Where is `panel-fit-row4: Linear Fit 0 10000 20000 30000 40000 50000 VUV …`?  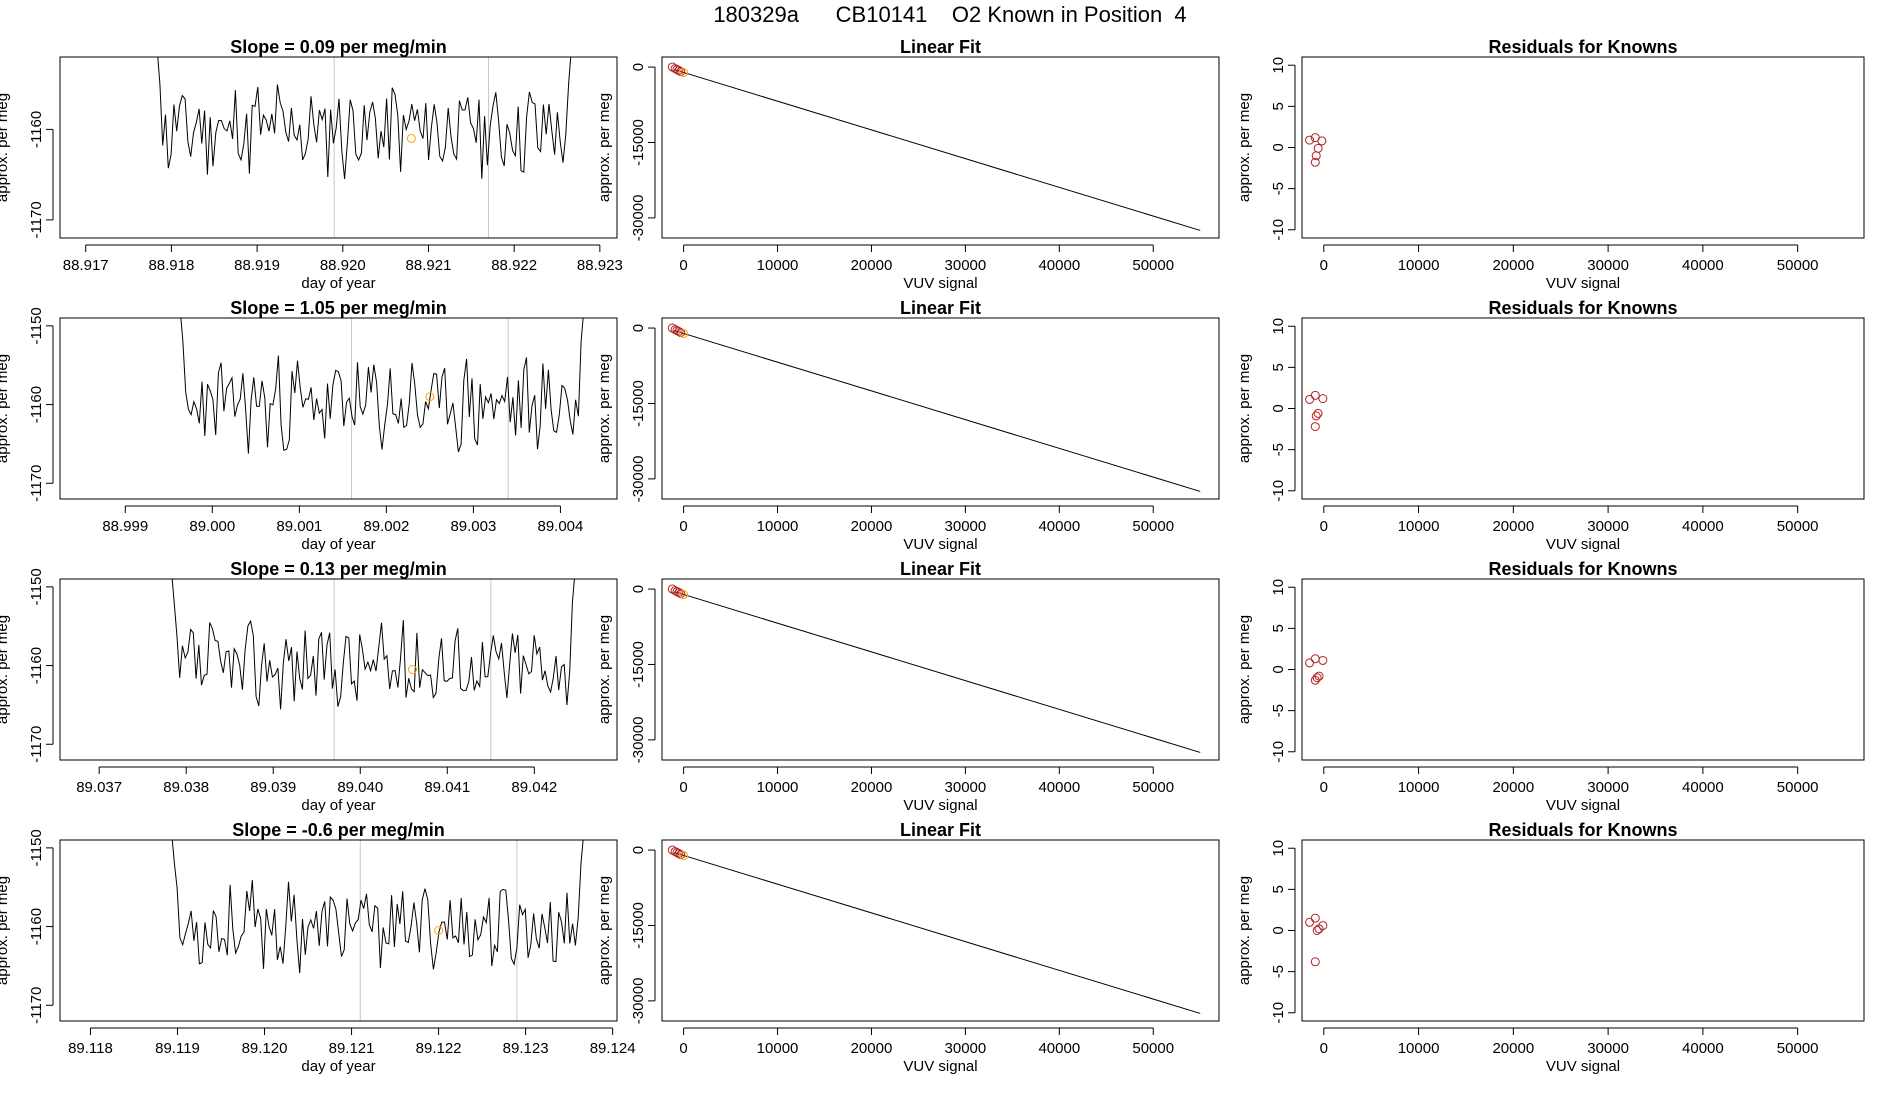
panel-fit-row4: Linear Fit 0 10000 20000 30000 40000 50000 VUV … is located at coordinates (908, 947).